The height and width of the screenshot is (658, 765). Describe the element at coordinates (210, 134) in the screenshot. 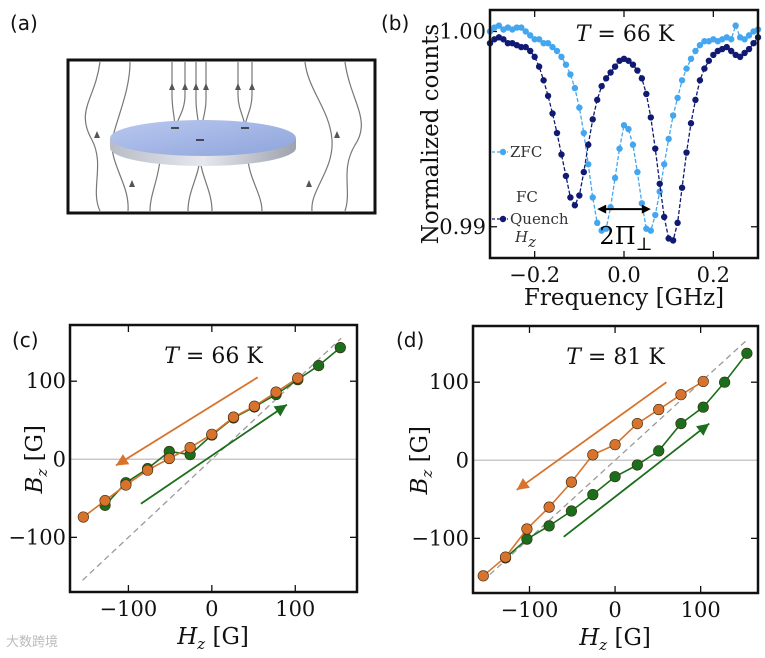

I see `vortex-markers` at that location.